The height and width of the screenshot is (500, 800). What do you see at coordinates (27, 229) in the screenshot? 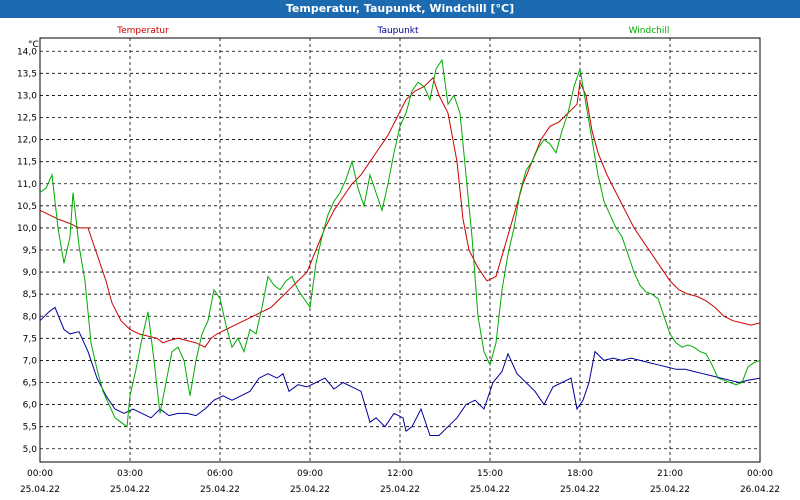
I see `y-tick-label: 10,0` at bounding box center [27, 229].